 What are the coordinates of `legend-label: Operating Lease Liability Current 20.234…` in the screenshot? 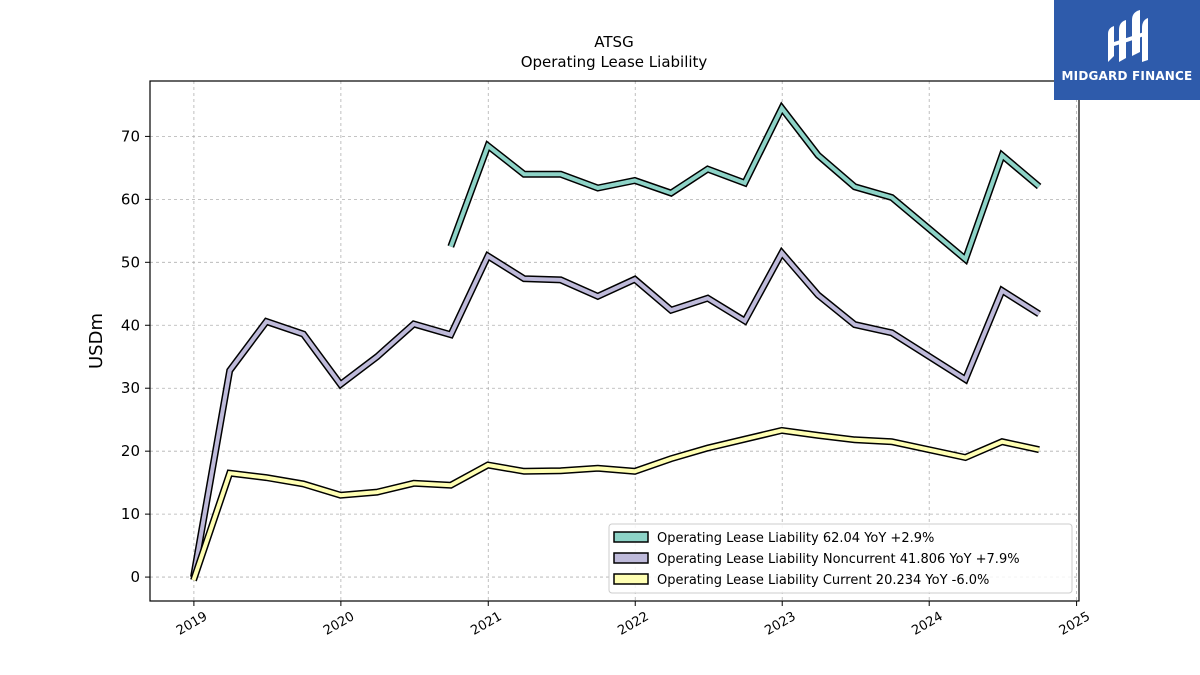 It's located at (823, 580).